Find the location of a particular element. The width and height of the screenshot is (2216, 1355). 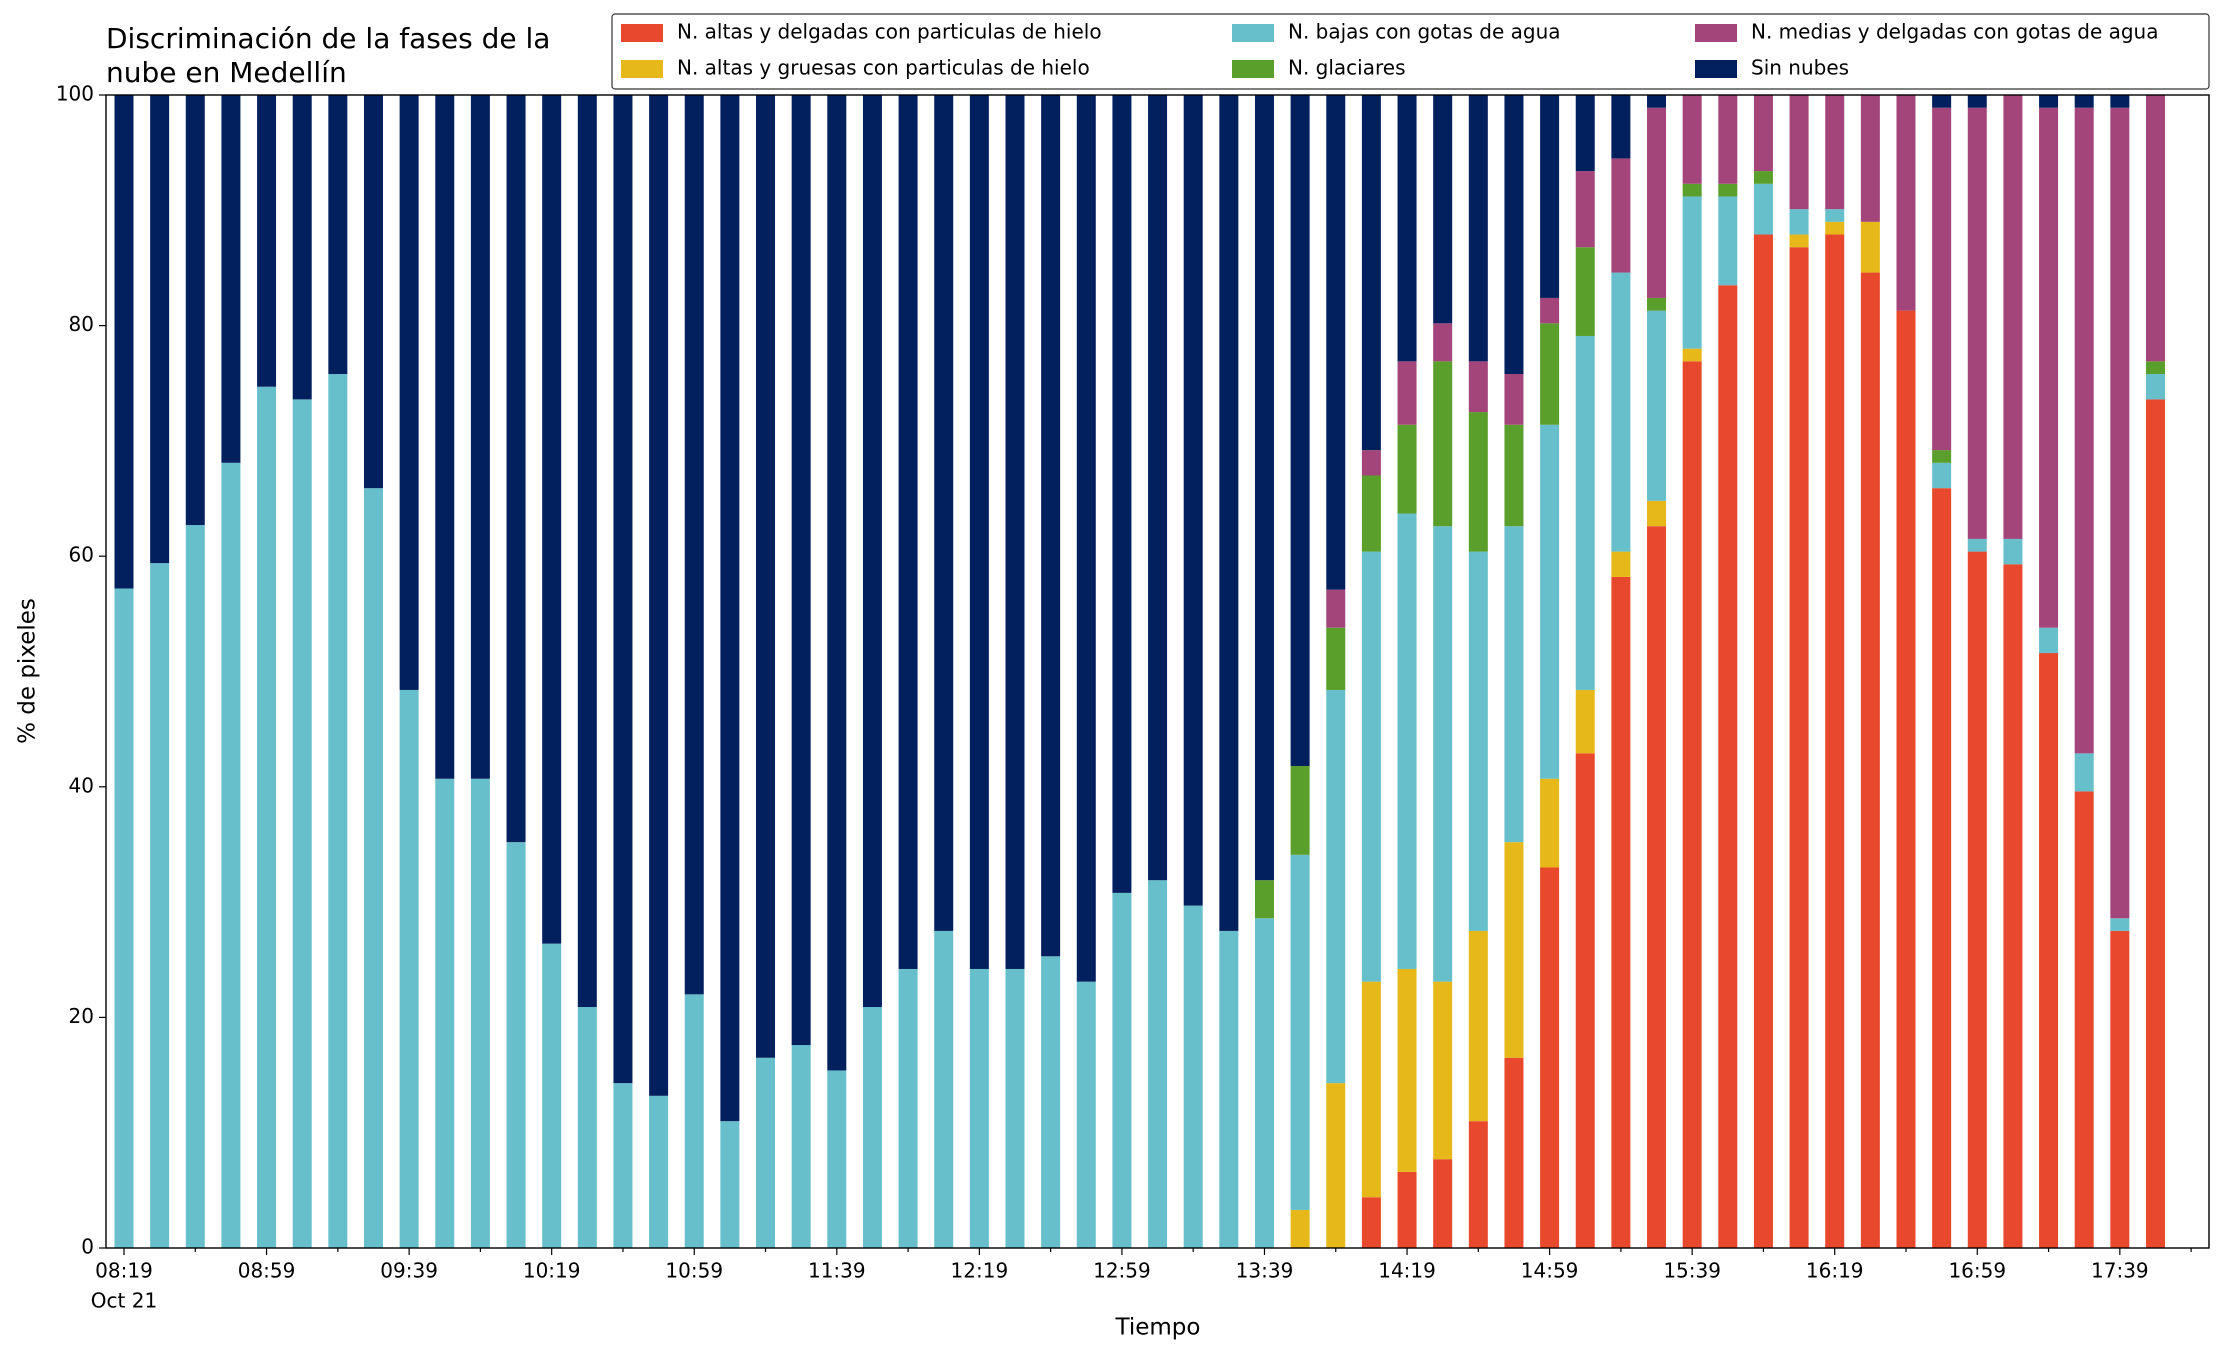

x-tick-label: 16:59 is located at coordinates (1977, 1271).